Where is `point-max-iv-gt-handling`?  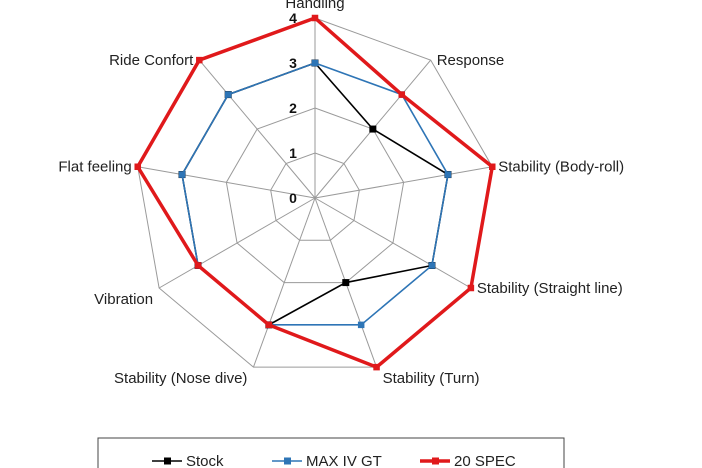
point-max-iv-gt-handling is located at coordinates (315, 63).